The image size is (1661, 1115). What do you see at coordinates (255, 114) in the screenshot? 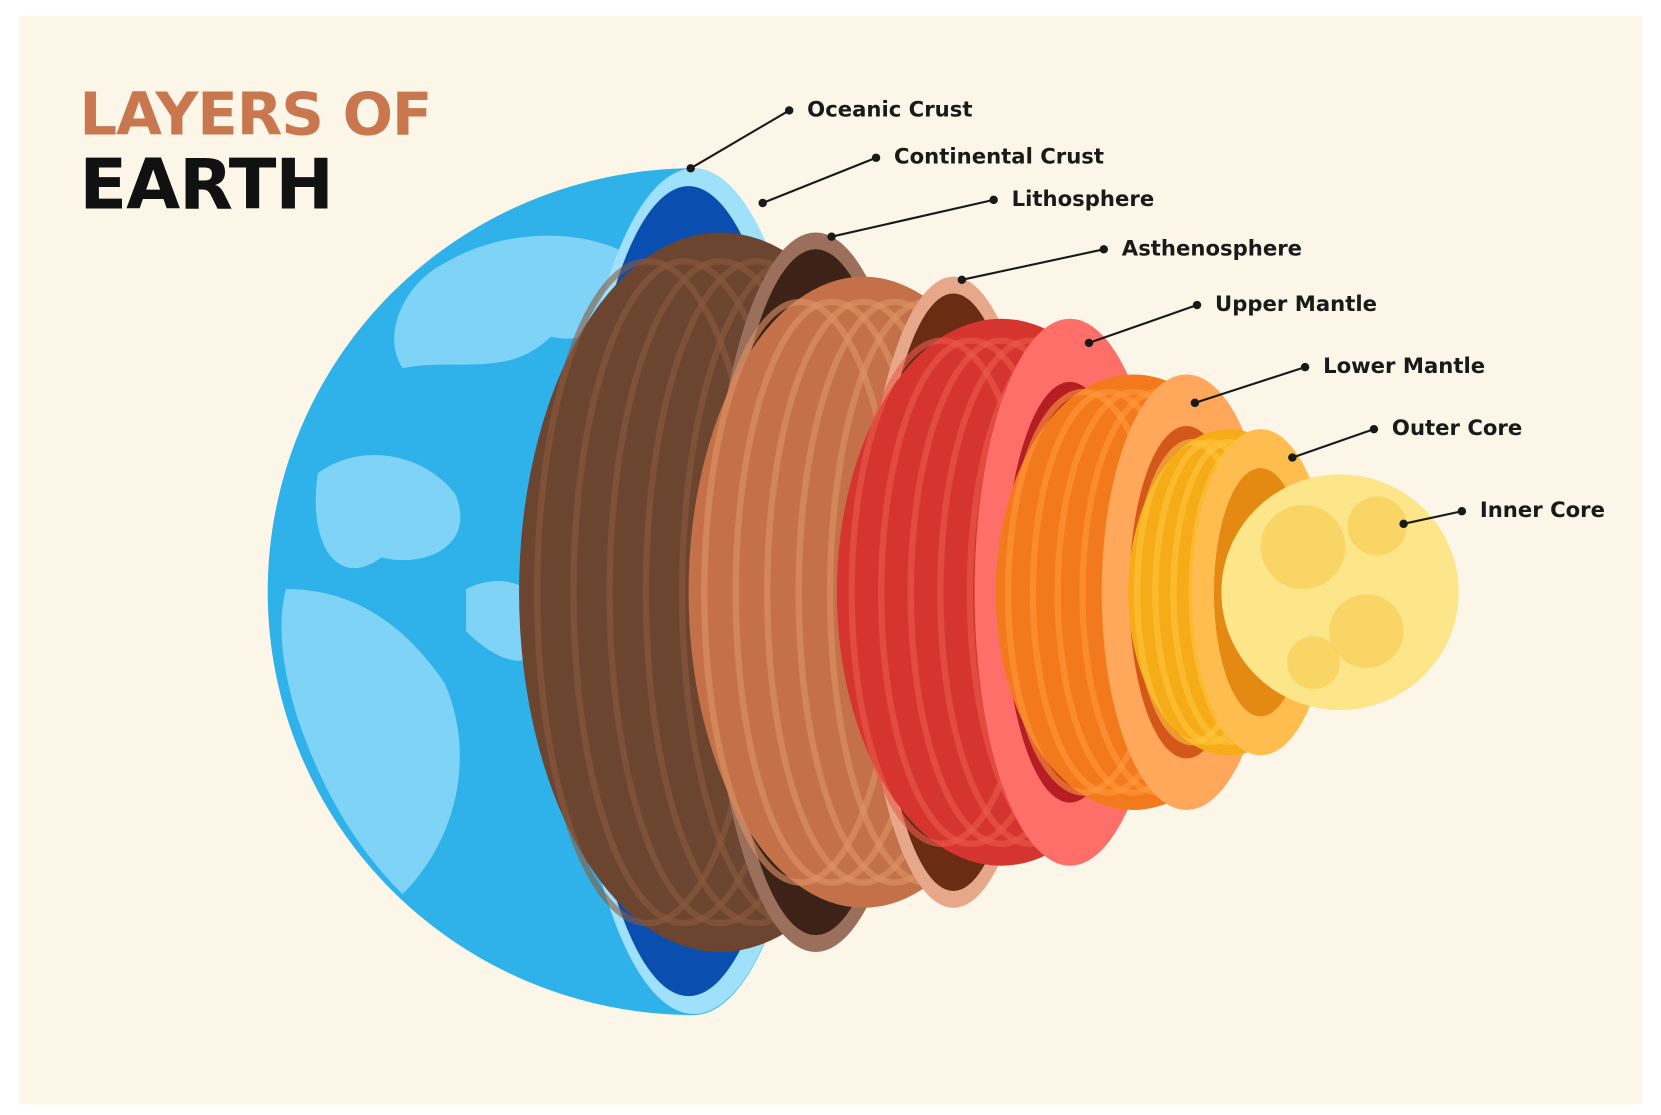
I see `title-line-1: LAYERS OF` at bounding box center [255, 114].